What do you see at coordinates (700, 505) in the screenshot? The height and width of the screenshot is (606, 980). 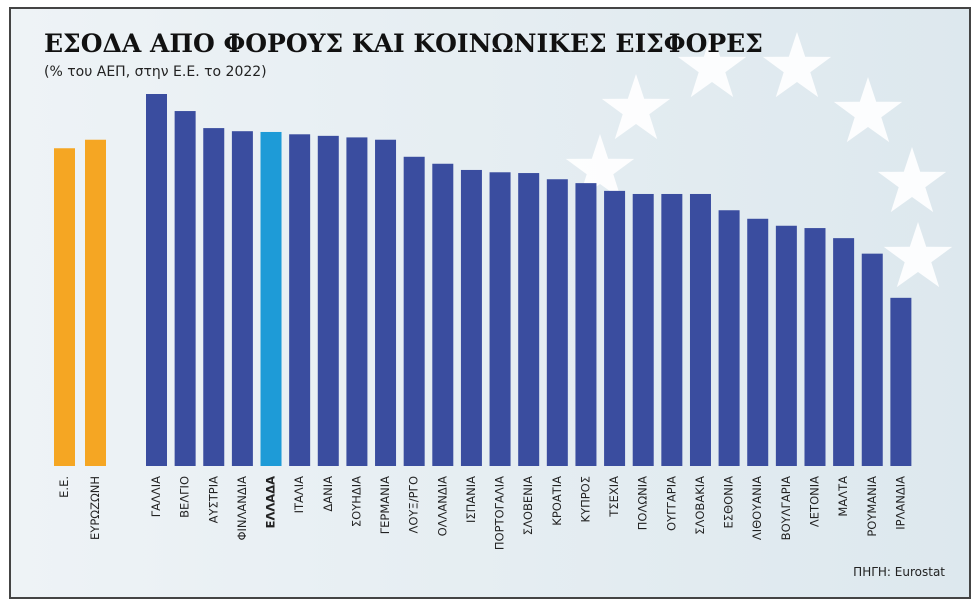 I see `x-tick-label: ΣΛΟΒΑΚΙΑ` at bounding box center [700, 505].